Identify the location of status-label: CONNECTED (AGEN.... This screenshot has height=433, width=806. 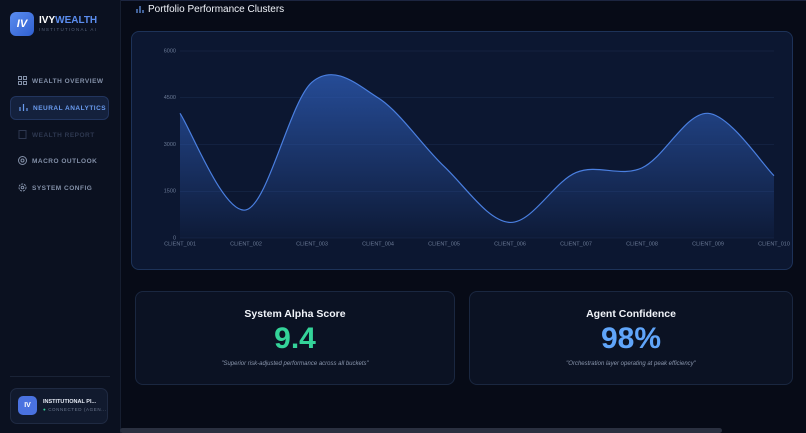
(77, 409).